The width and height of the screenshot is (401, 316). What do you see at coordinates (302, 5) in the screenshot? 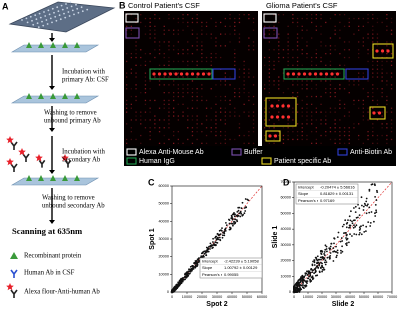
I see `image-title: Glioma Patient's CSF` at bounding box center [302, 5].